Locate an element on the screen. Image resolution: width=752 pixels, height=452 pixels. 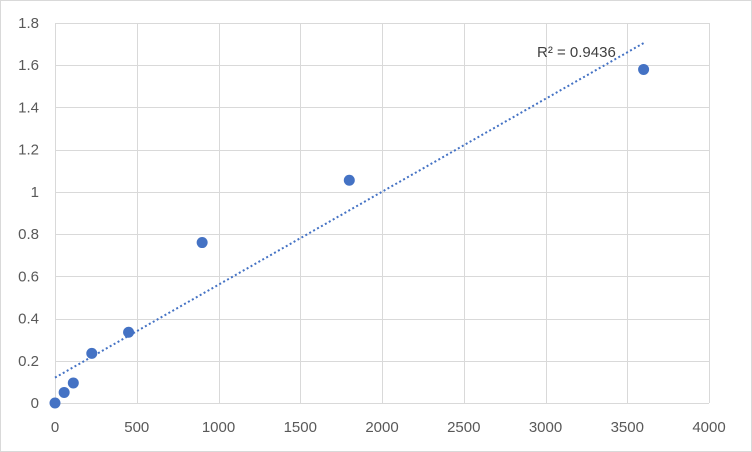
y-tick-label: 1.8 is located at coordinates (28, 23).